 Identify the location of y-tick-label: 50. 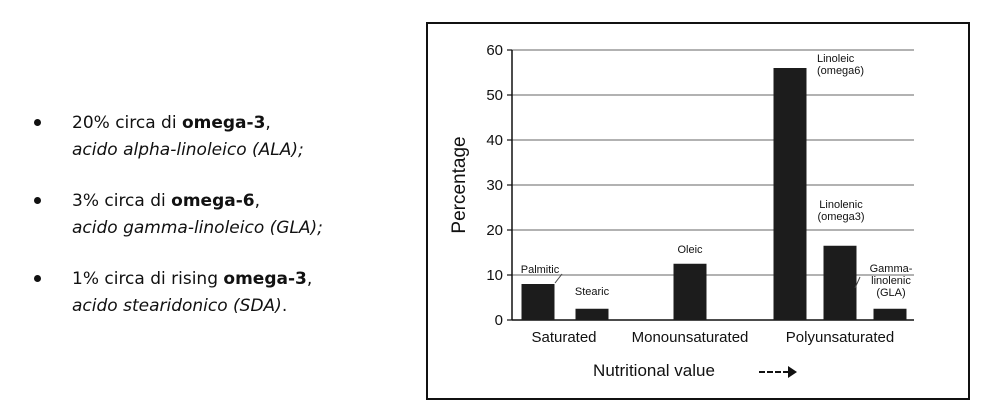
(494, 95).